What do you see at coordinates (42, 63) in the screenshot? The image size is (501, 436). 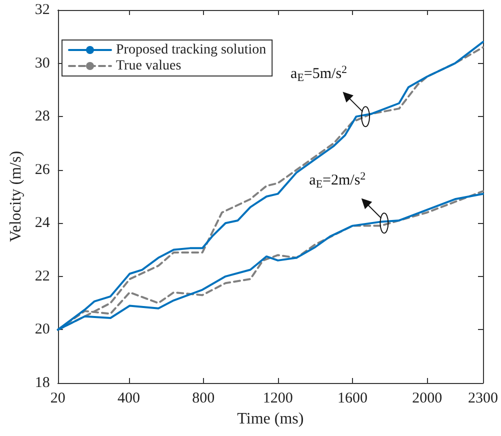 I see `y-tick-label: 30` at bounding box center [42, 63].